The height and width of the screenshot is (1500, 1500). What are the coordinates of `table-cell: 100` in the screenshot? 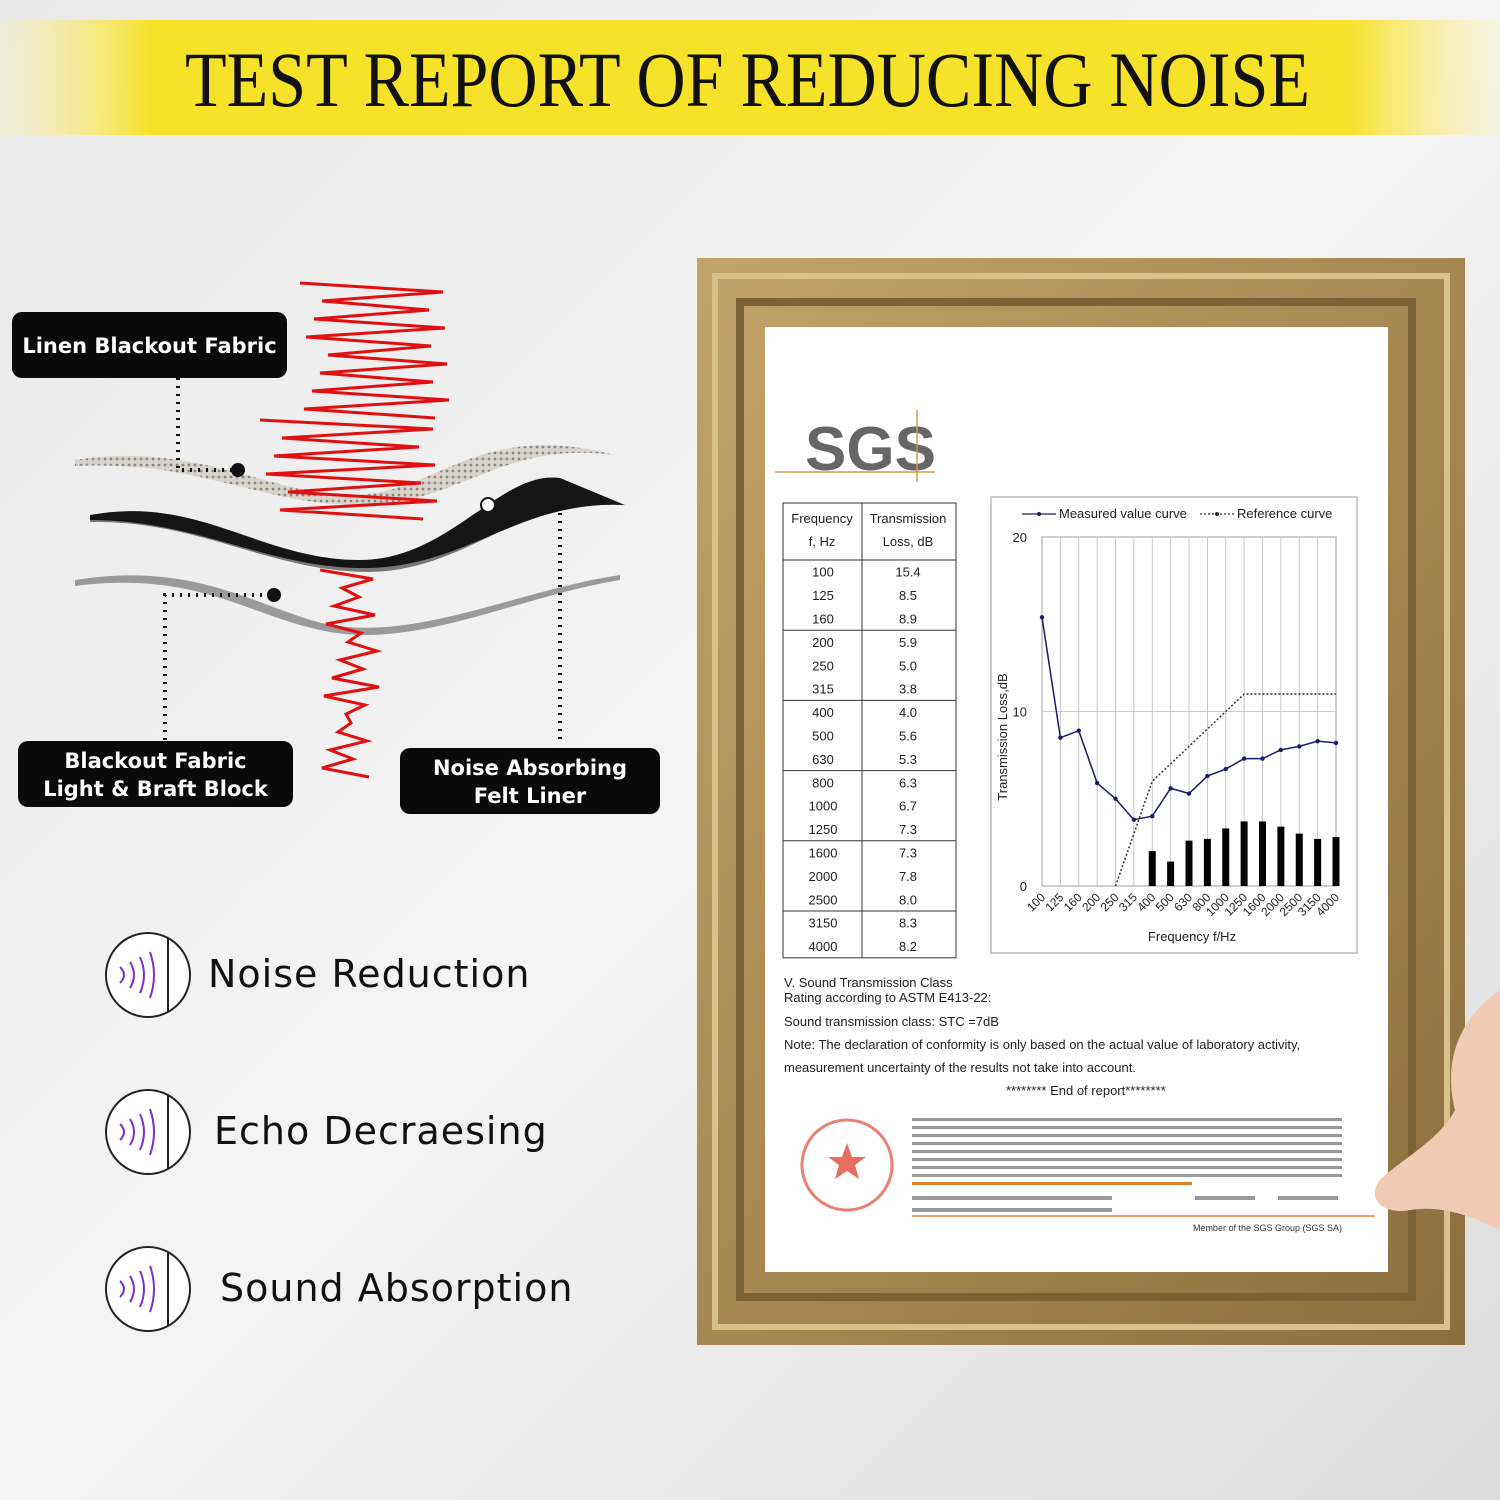 It's located at (823, 572).